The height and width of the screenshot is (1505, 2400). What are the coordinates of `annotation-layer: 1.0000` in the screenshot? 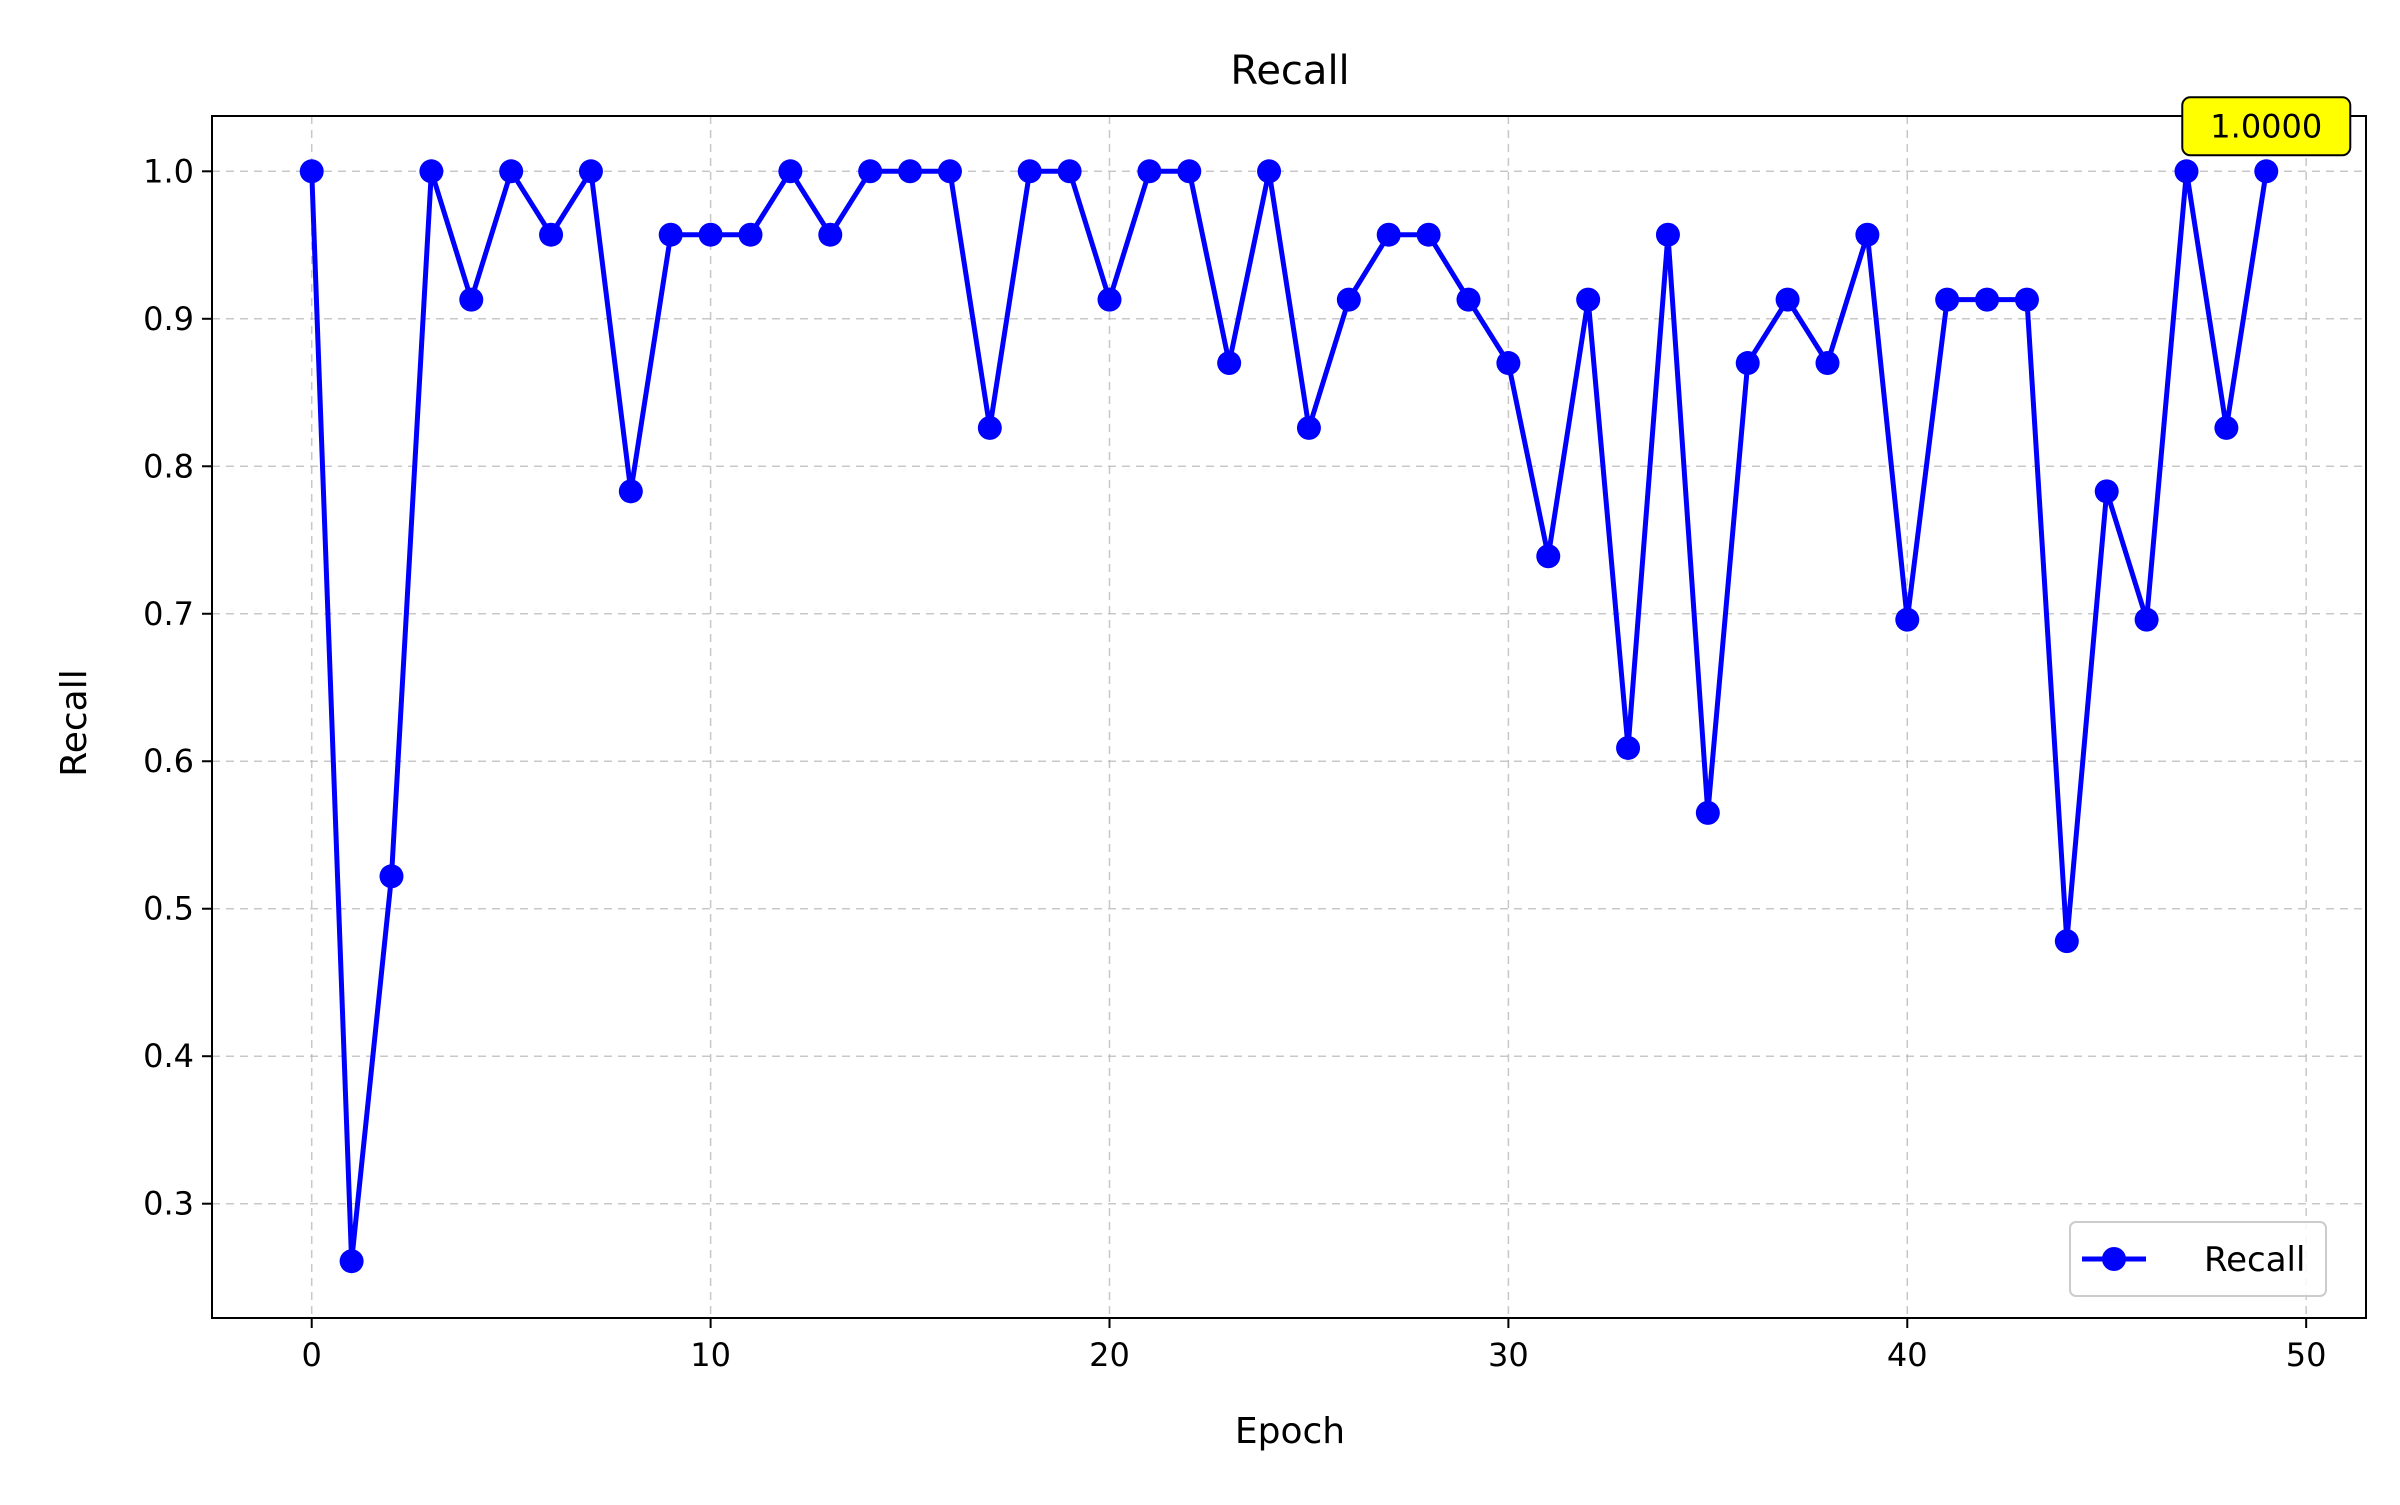 It's located at (2266, 126).